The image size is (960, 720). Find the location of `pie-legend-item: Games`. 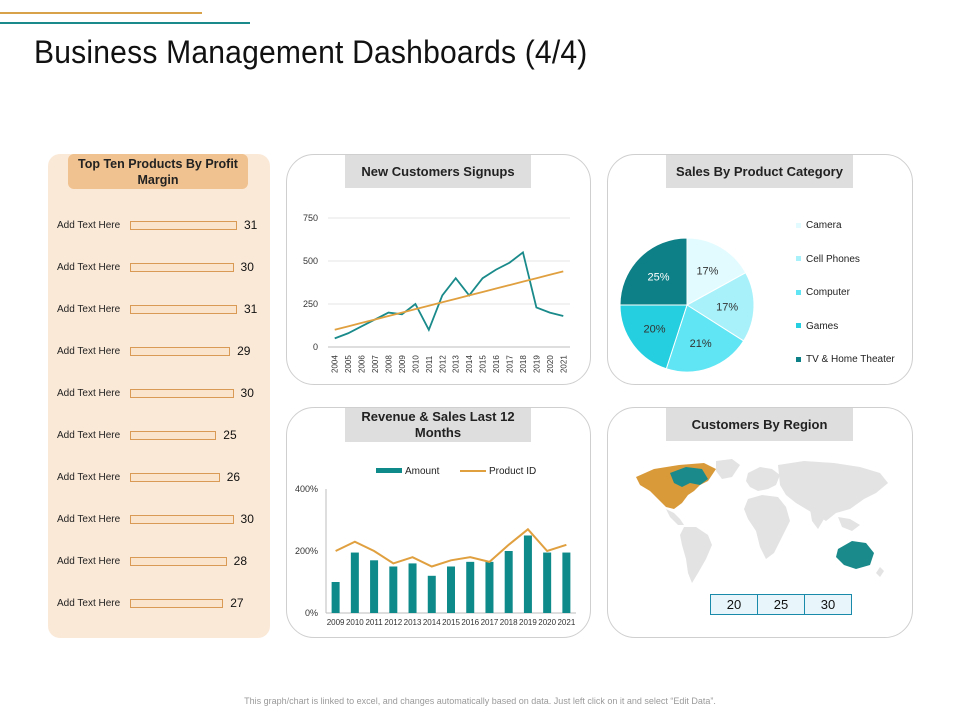

pie-legend-item: Games is located at coordinates (817, 326).